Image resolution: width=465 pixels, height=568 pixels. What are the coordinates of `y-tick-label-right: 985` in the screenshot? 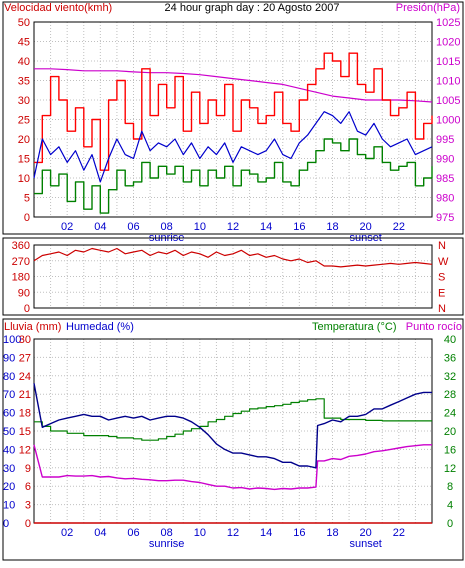 It's located at (445, 179).